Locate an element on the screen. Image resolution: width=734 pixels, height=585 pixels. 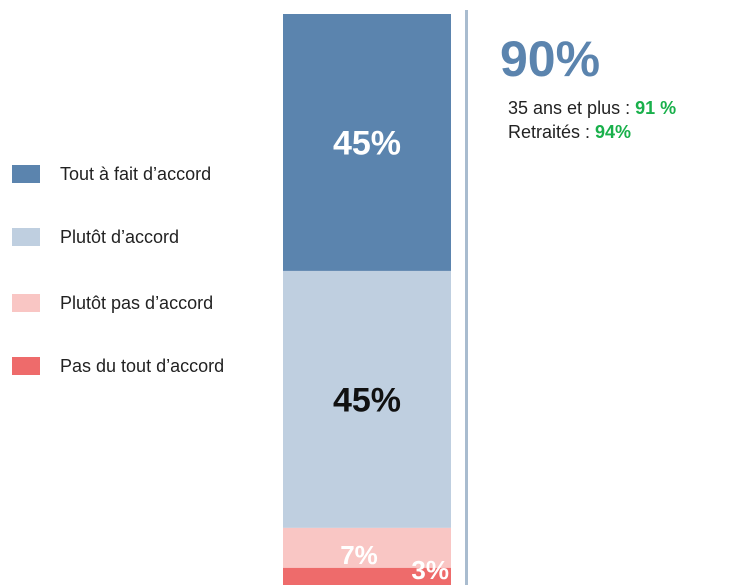
data-label-plutot-d-accord: 45% is located at coordinates (367, 400).